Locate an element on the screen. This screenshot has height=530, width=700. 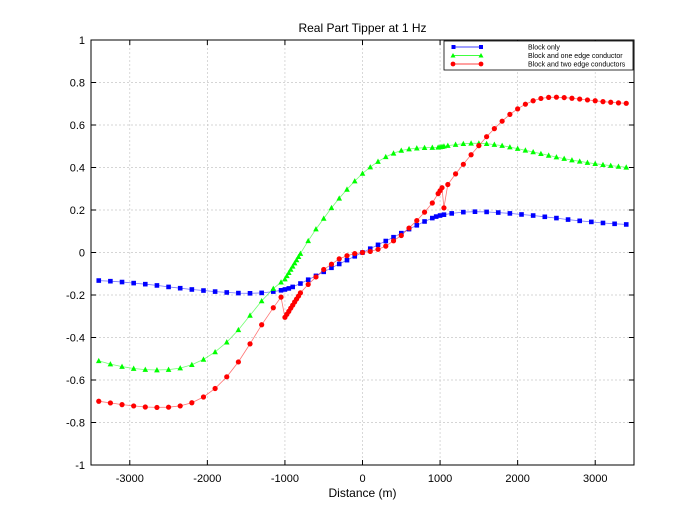
y-tick-label: 0.2 is located at coordinates (77, 211).